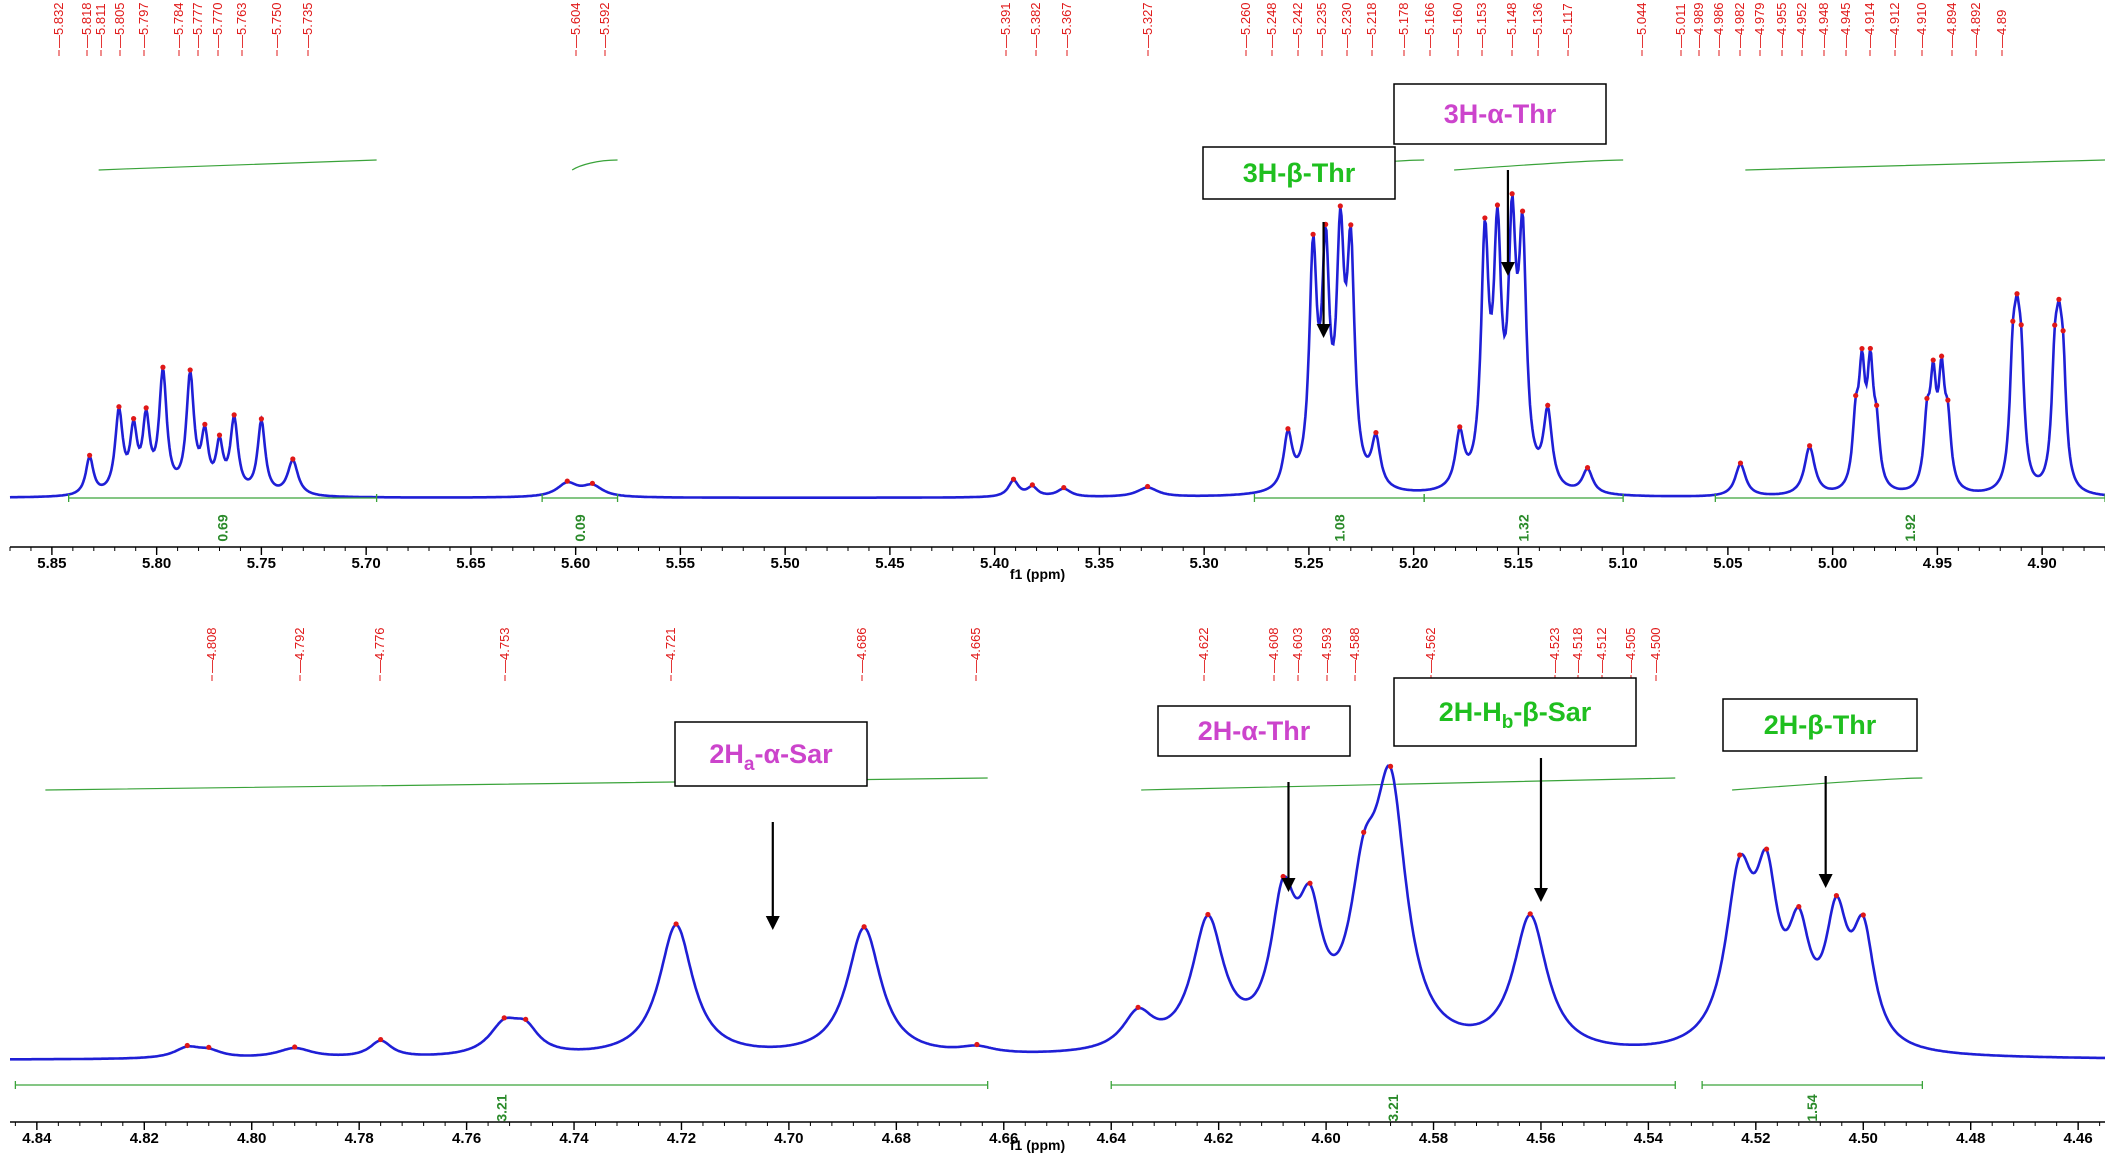  What do you see at coordinates (1245, 25) in the screenshot?
I see `peak-label: —5.260` at bounding box center [1245, 25].